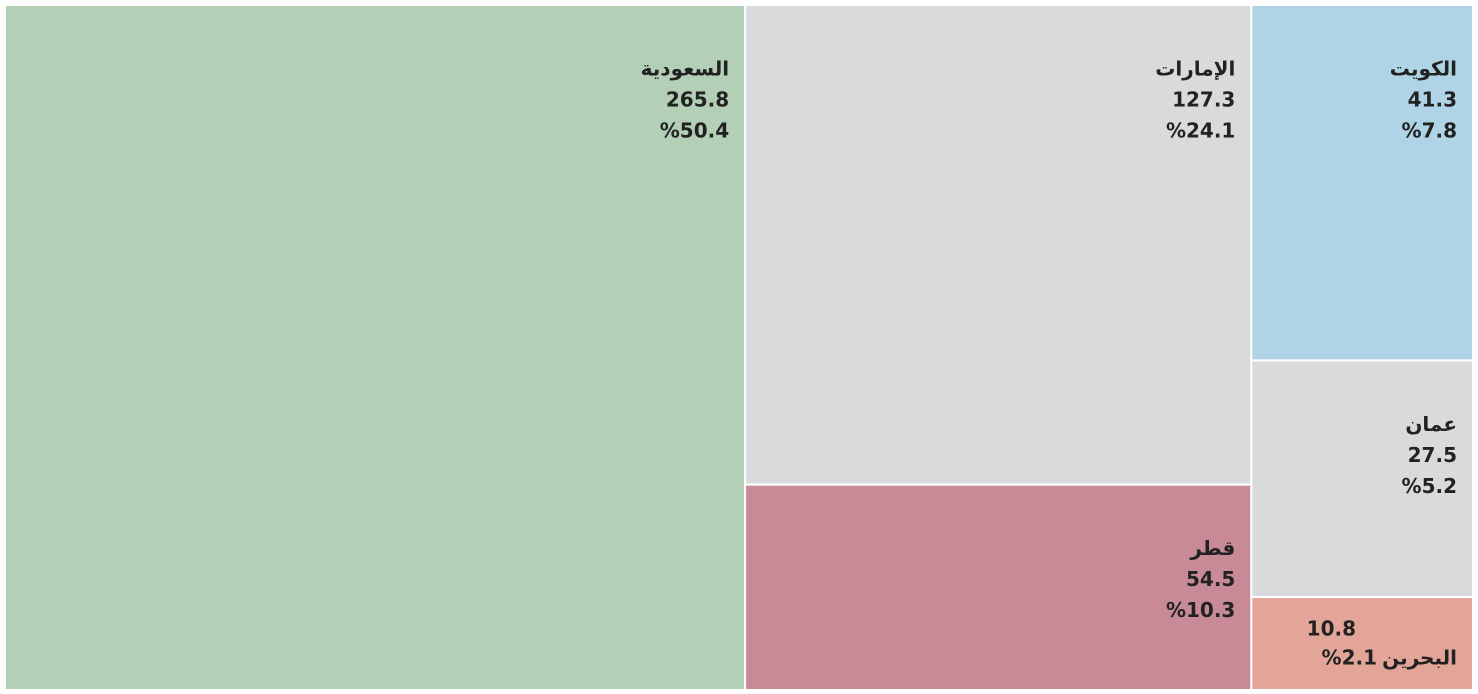 The image size is (1478, 694). I want to click on cell-value: 127.3, so click(1203, 100).